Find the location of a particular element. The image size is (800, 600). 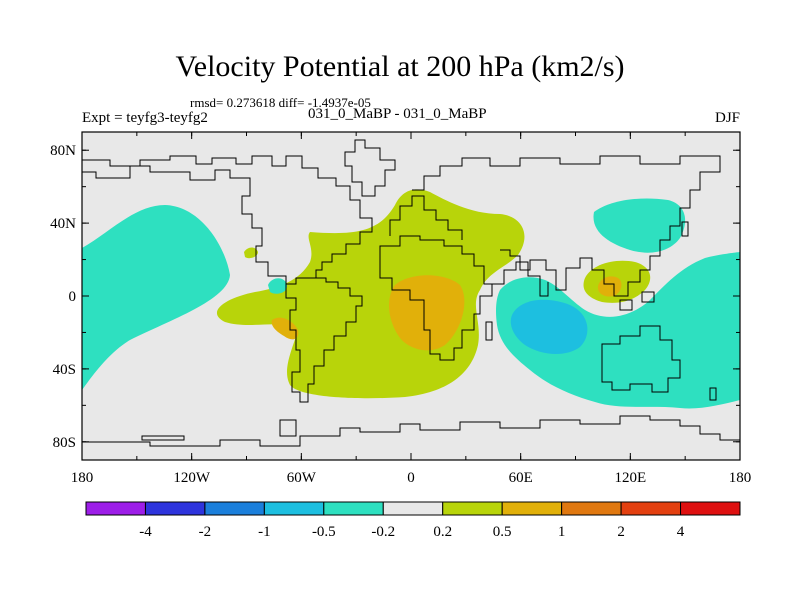

colorbar-label: -0.5 is located at coordinates (324, 532).